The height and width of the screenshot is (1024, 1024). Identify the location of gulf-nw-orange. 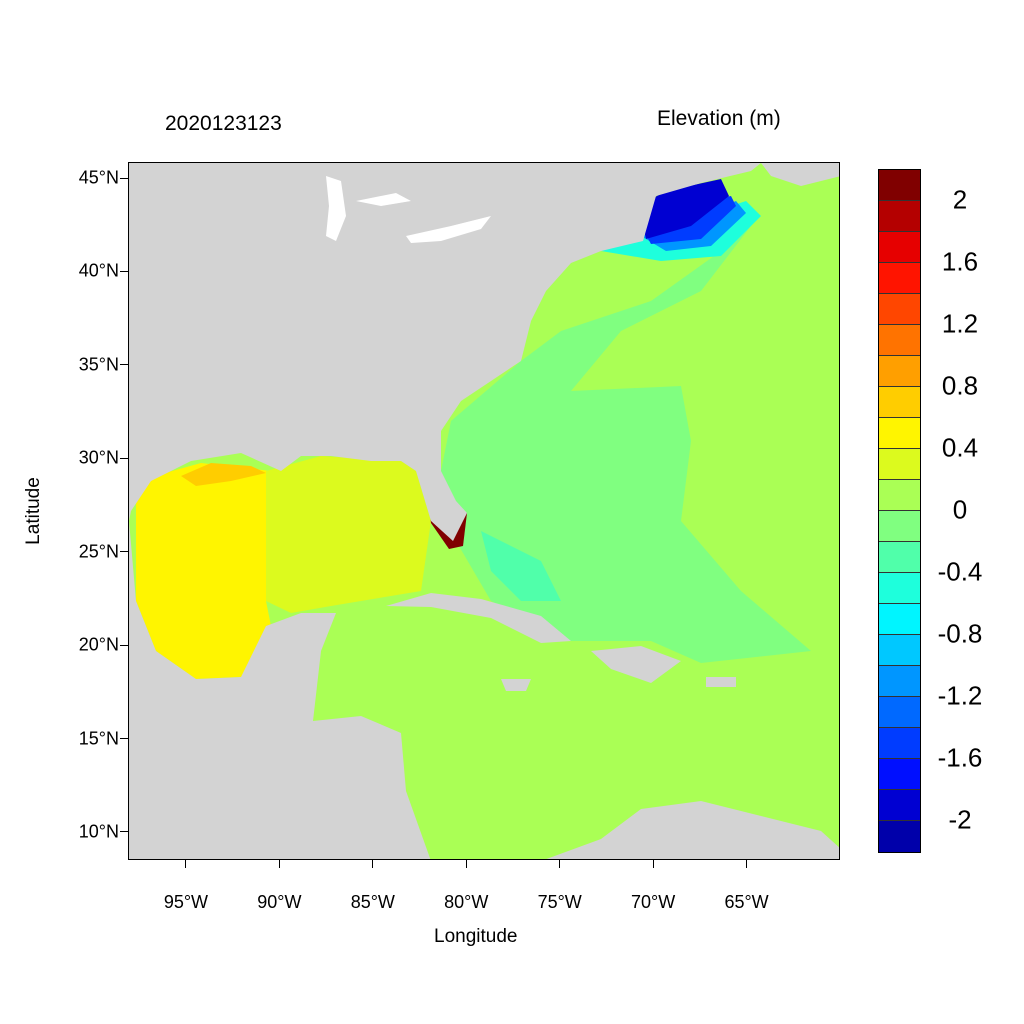
(223, 474).